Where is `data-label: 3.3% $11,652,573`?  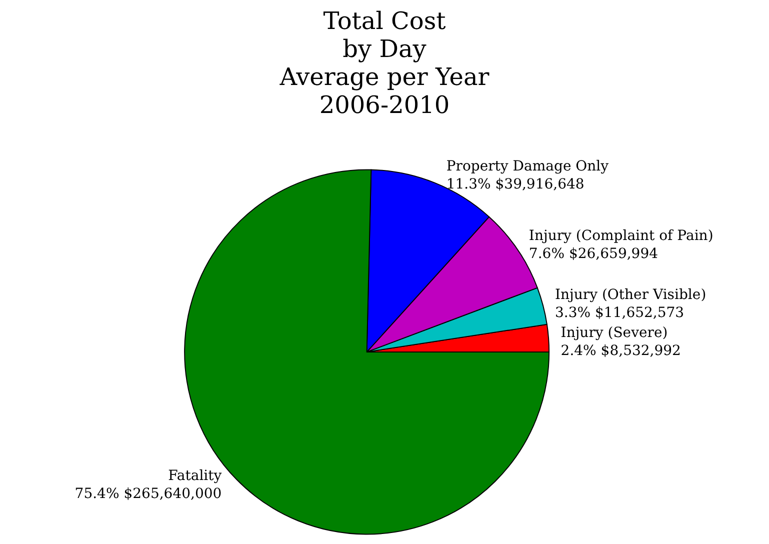
data-label: 3.3% $11,652,573 is located at coordinates (619, 312).